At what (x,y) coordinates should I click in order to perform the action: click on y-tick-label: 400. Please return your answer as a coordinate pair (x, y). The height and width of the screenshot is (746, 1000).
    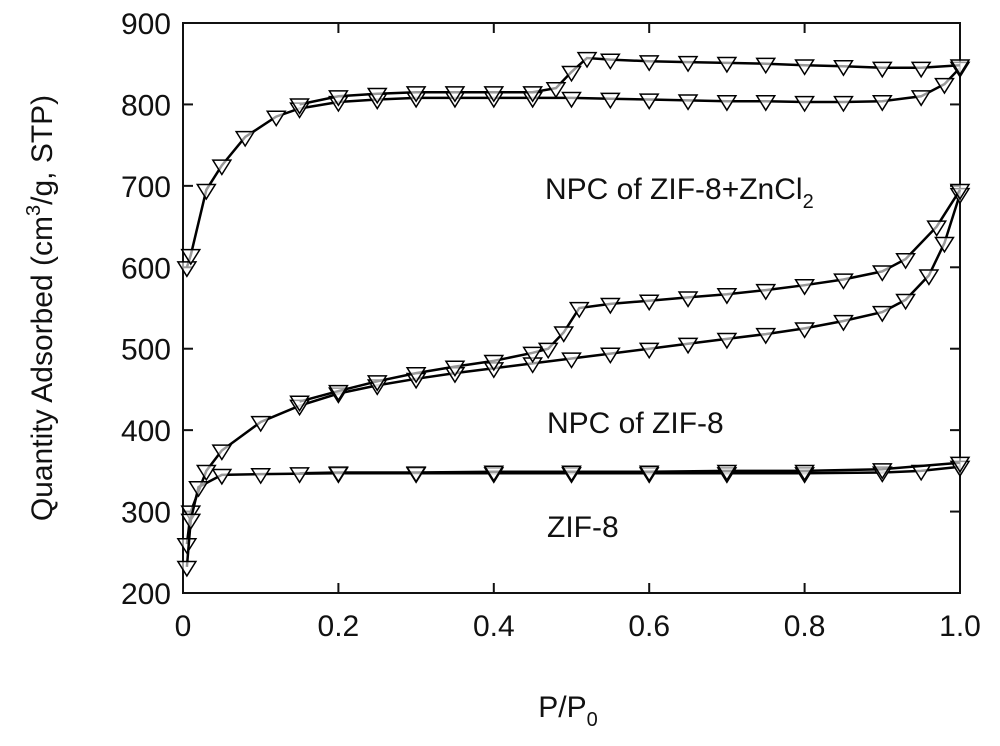
    Looking at the image, I should click on (146, 431).